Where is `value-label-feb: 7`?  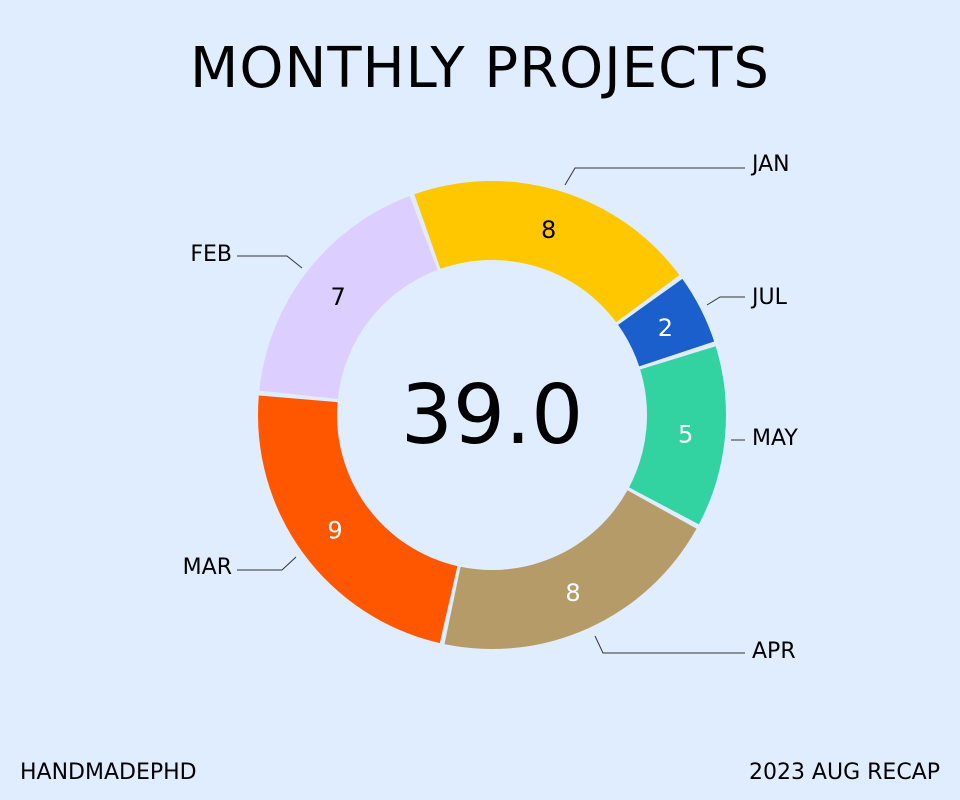
value-label-feb: 7 is located at coordinates (337, 297).